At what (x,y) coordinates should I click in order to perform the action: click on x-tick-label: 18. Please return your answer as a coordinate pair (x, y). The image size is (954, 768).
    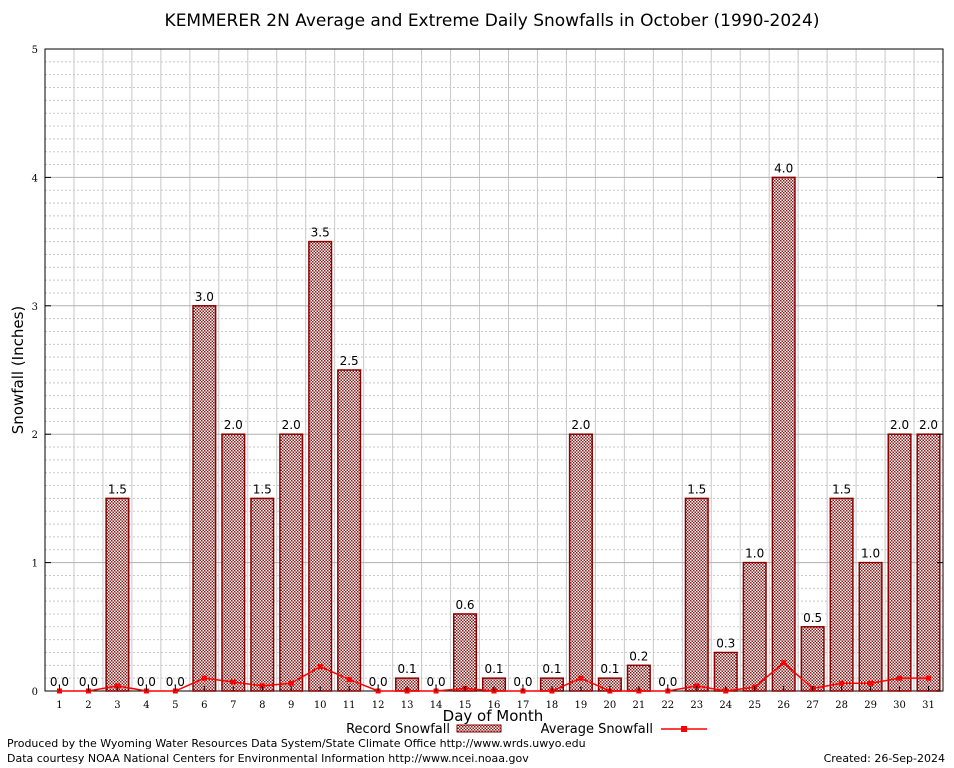
    Looking at the image, I should click on (552, 705).